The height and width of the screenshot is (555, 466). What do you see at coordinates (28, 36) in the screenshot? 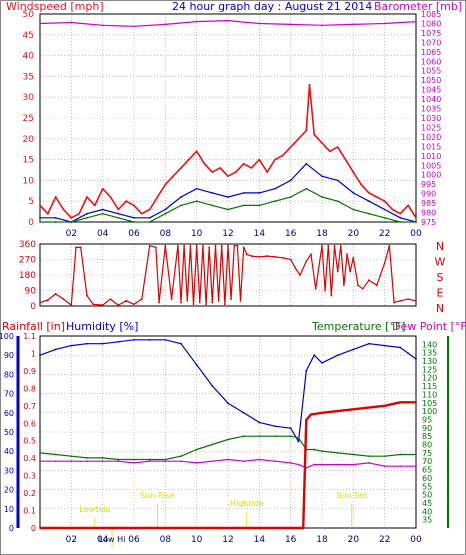
I see `wind-y-tick-label: 45` at bounding box center [28, 36].